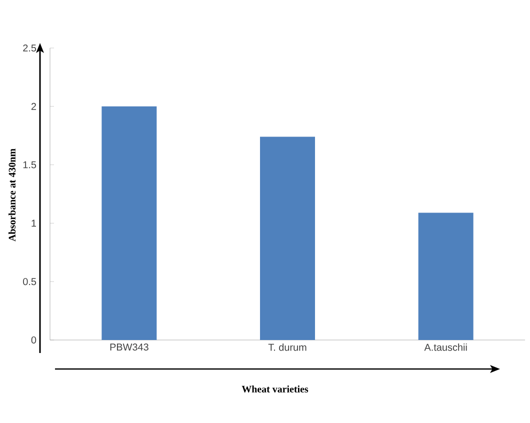 The height and width of the screenshot is (423, 530). Describe the element at coordinates (12, 195) in the screenshot. I see `y-axis-title: Absorbance at 430nm` at that location.